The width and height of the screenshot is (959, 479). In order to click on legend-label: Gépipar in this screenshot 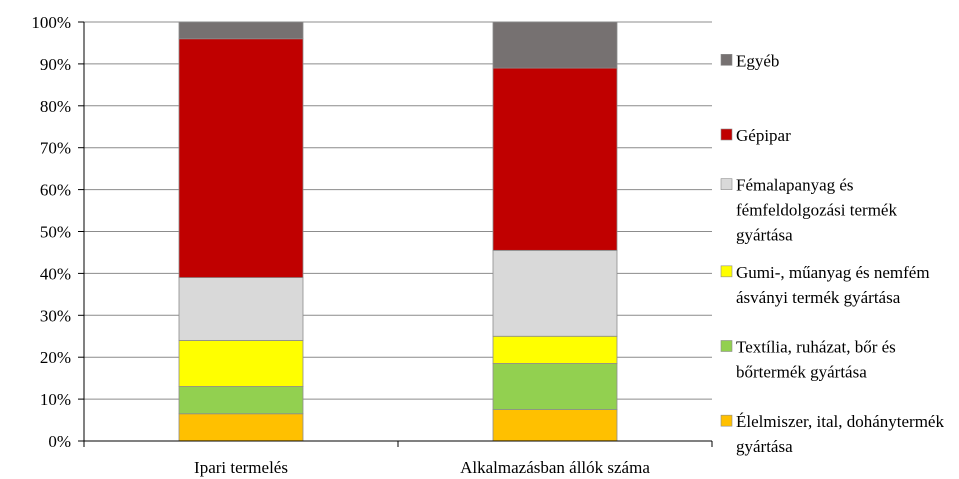, I will do `click(763, 135)`.